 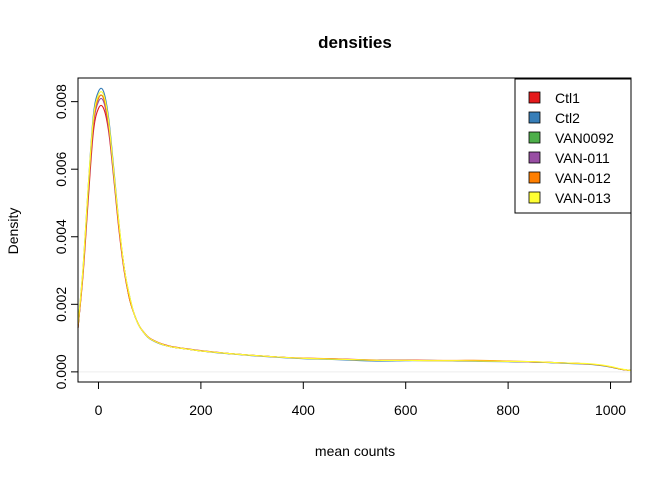 I want to click on legend-label: VAN-012, so click(x=583, y=178).